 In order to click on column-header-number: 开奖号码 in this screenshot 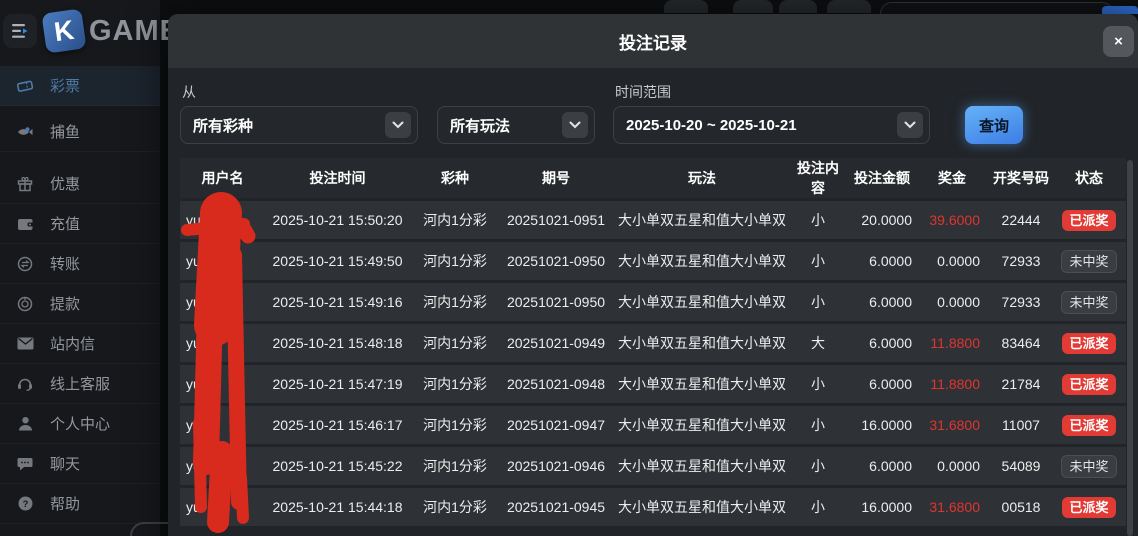, I will do `click(1021, 178)`.